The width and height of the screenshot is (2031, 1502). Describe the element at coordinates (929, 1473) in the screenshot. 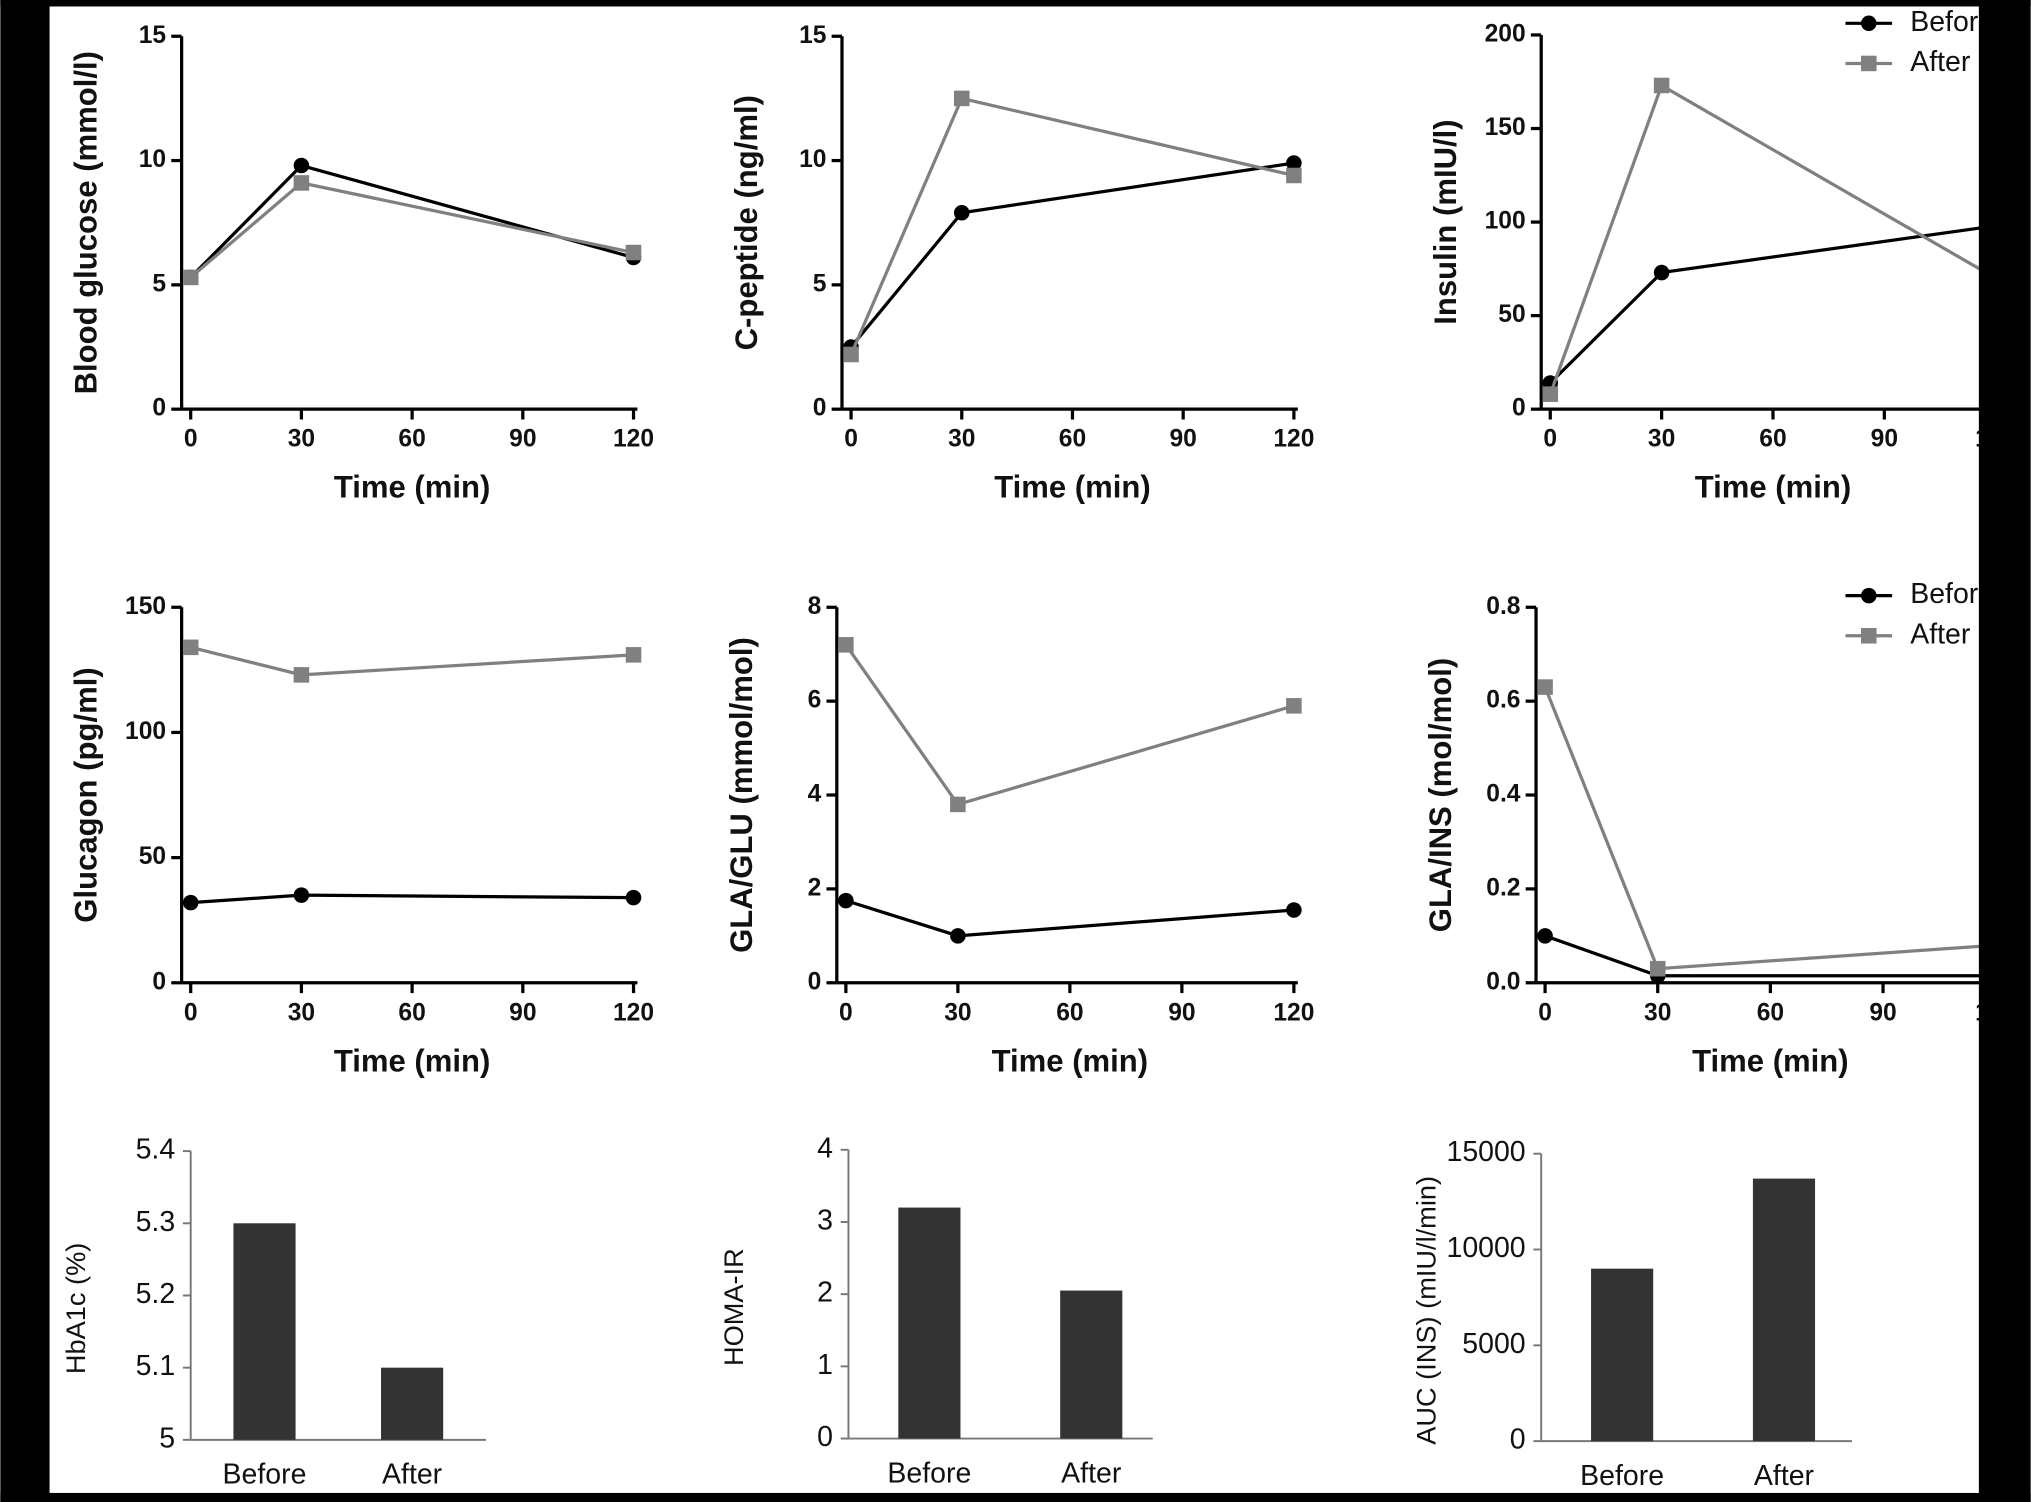

I see `x-tick-label: Before` at that location.